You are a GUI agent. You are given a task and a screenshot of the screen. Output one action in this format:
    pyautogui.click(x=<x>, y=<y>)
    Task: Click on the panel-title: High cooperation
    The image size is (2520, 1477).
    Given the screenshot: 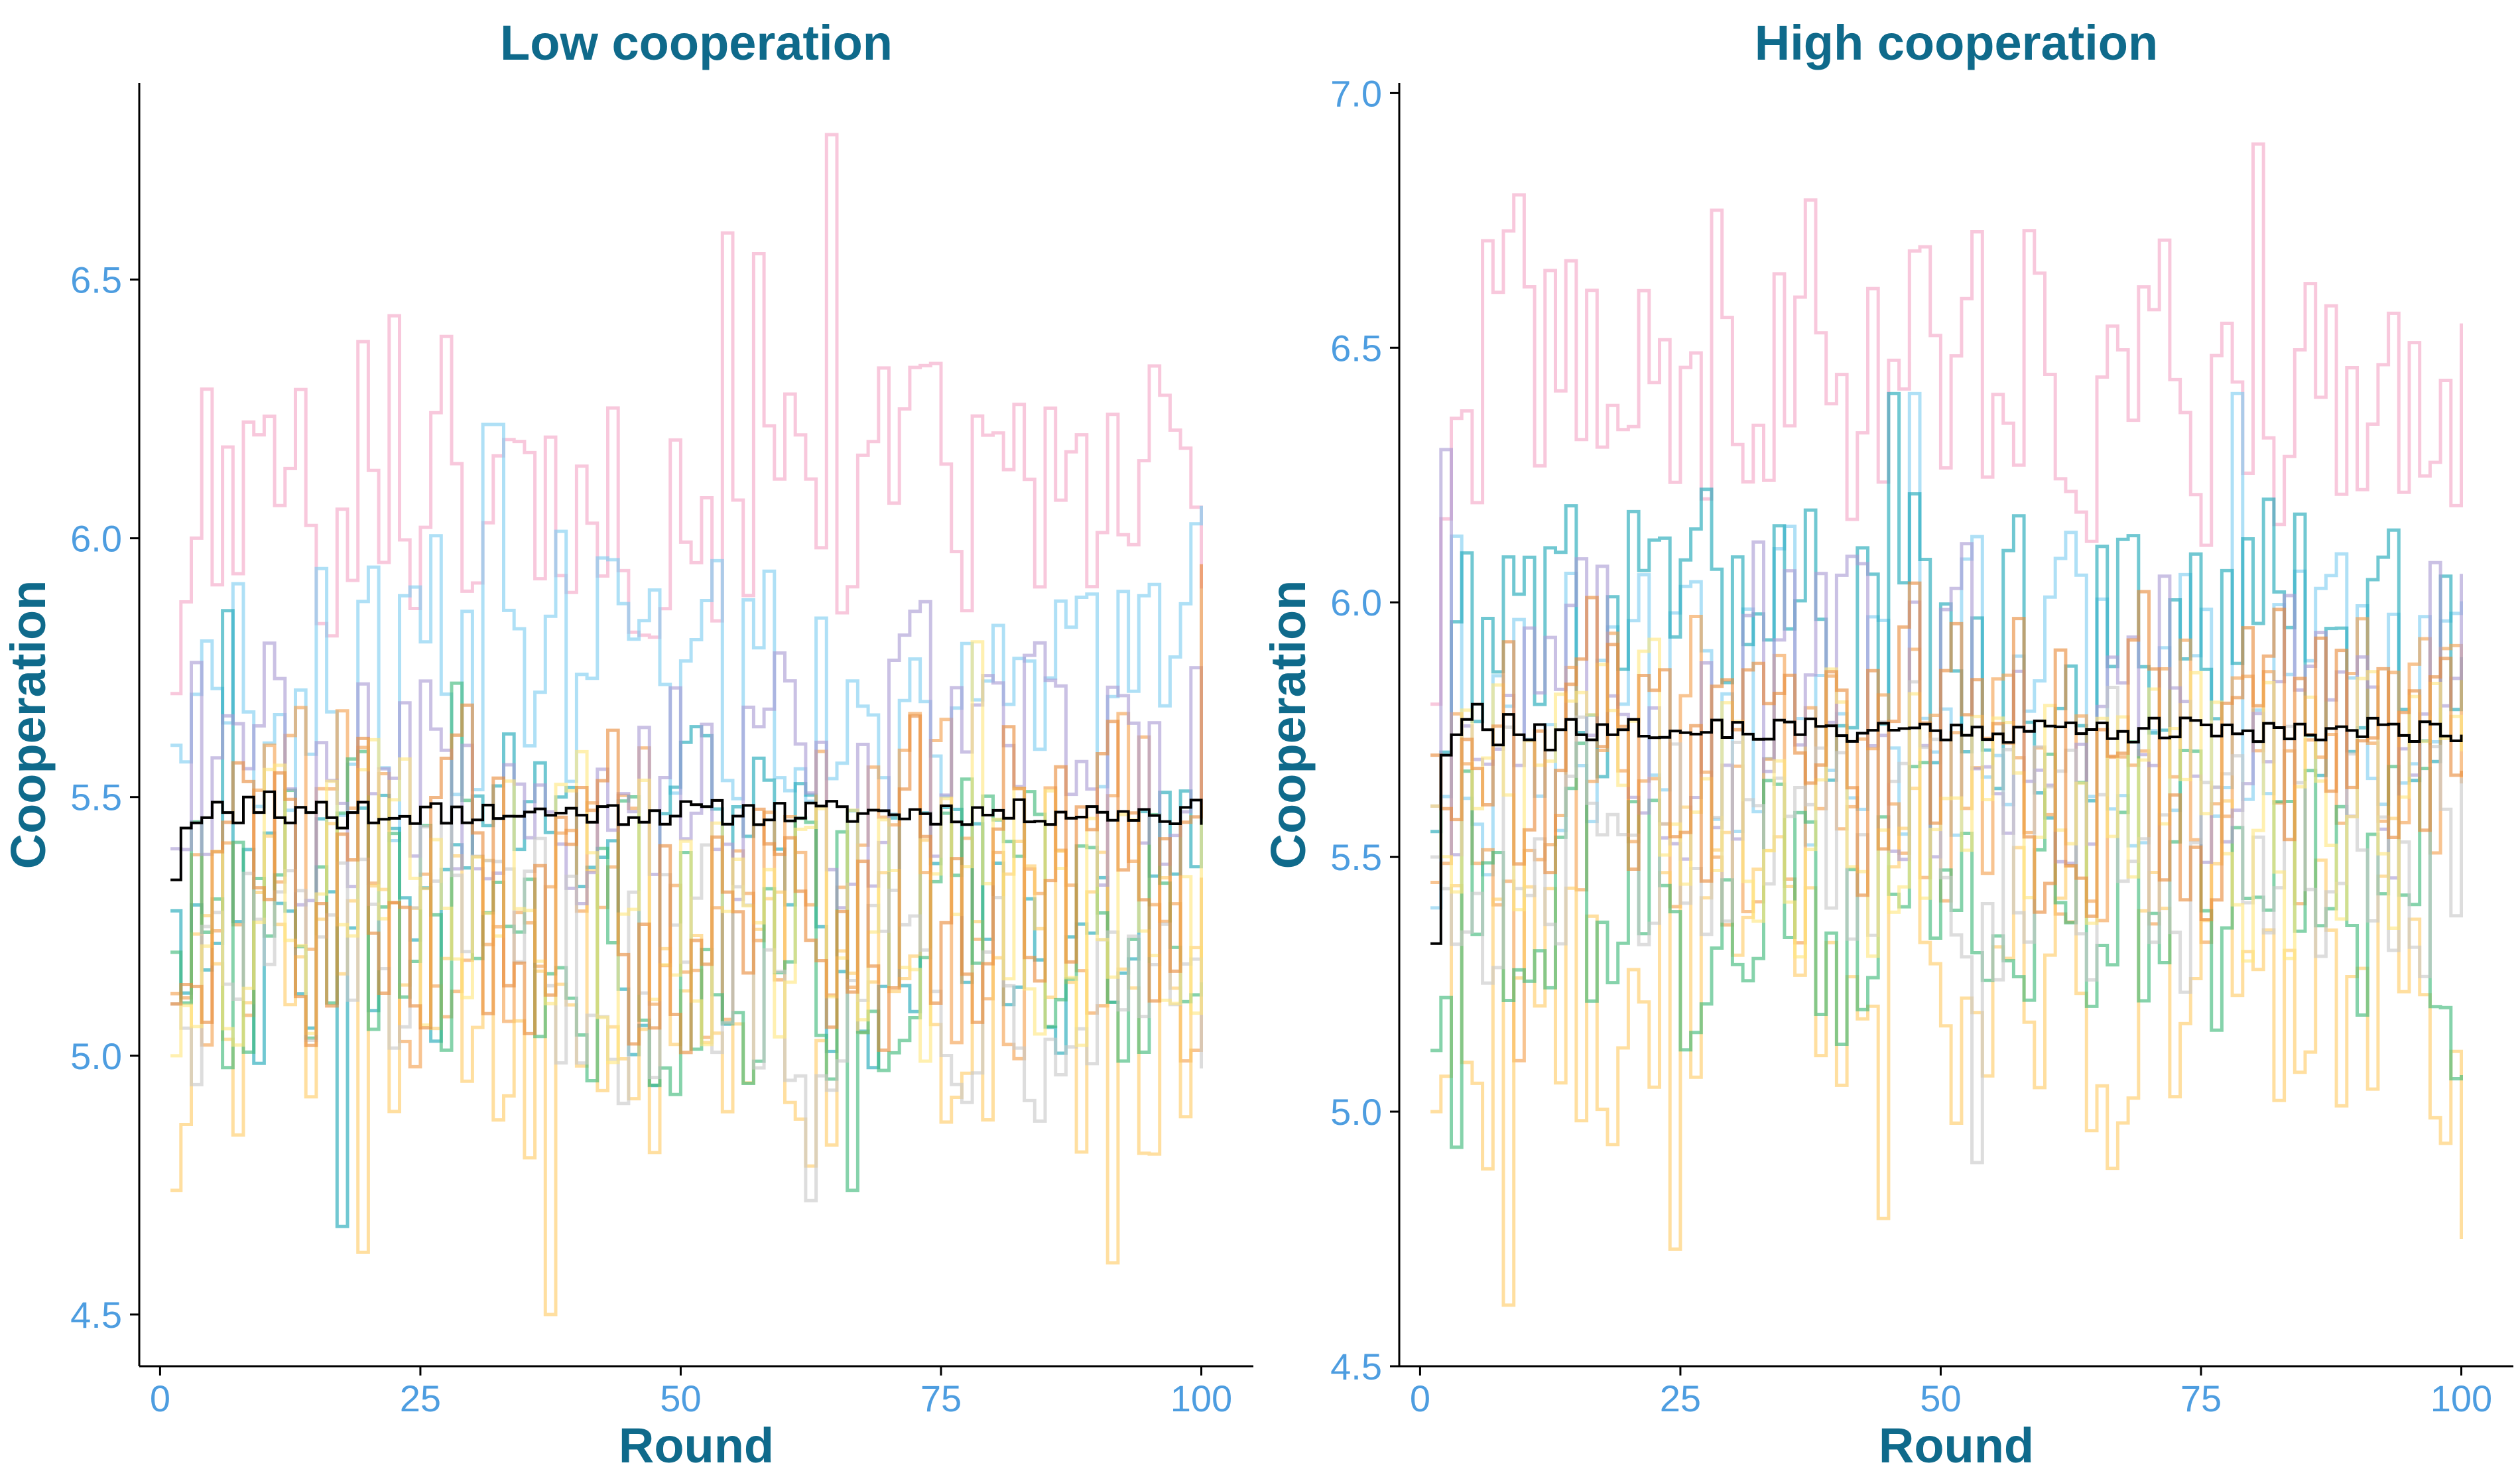 What is the action you would take?
    pyautogui.click(x=1956, y=42)
    